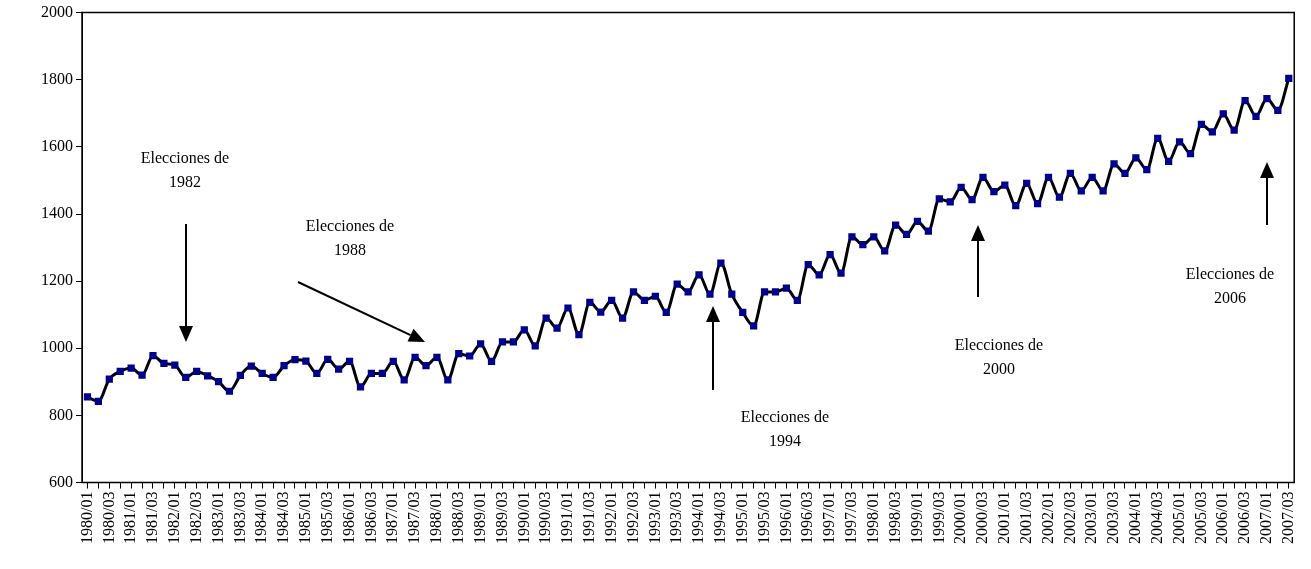  I want to click on x-tick-label: 2002/03, so click(1069, 518).